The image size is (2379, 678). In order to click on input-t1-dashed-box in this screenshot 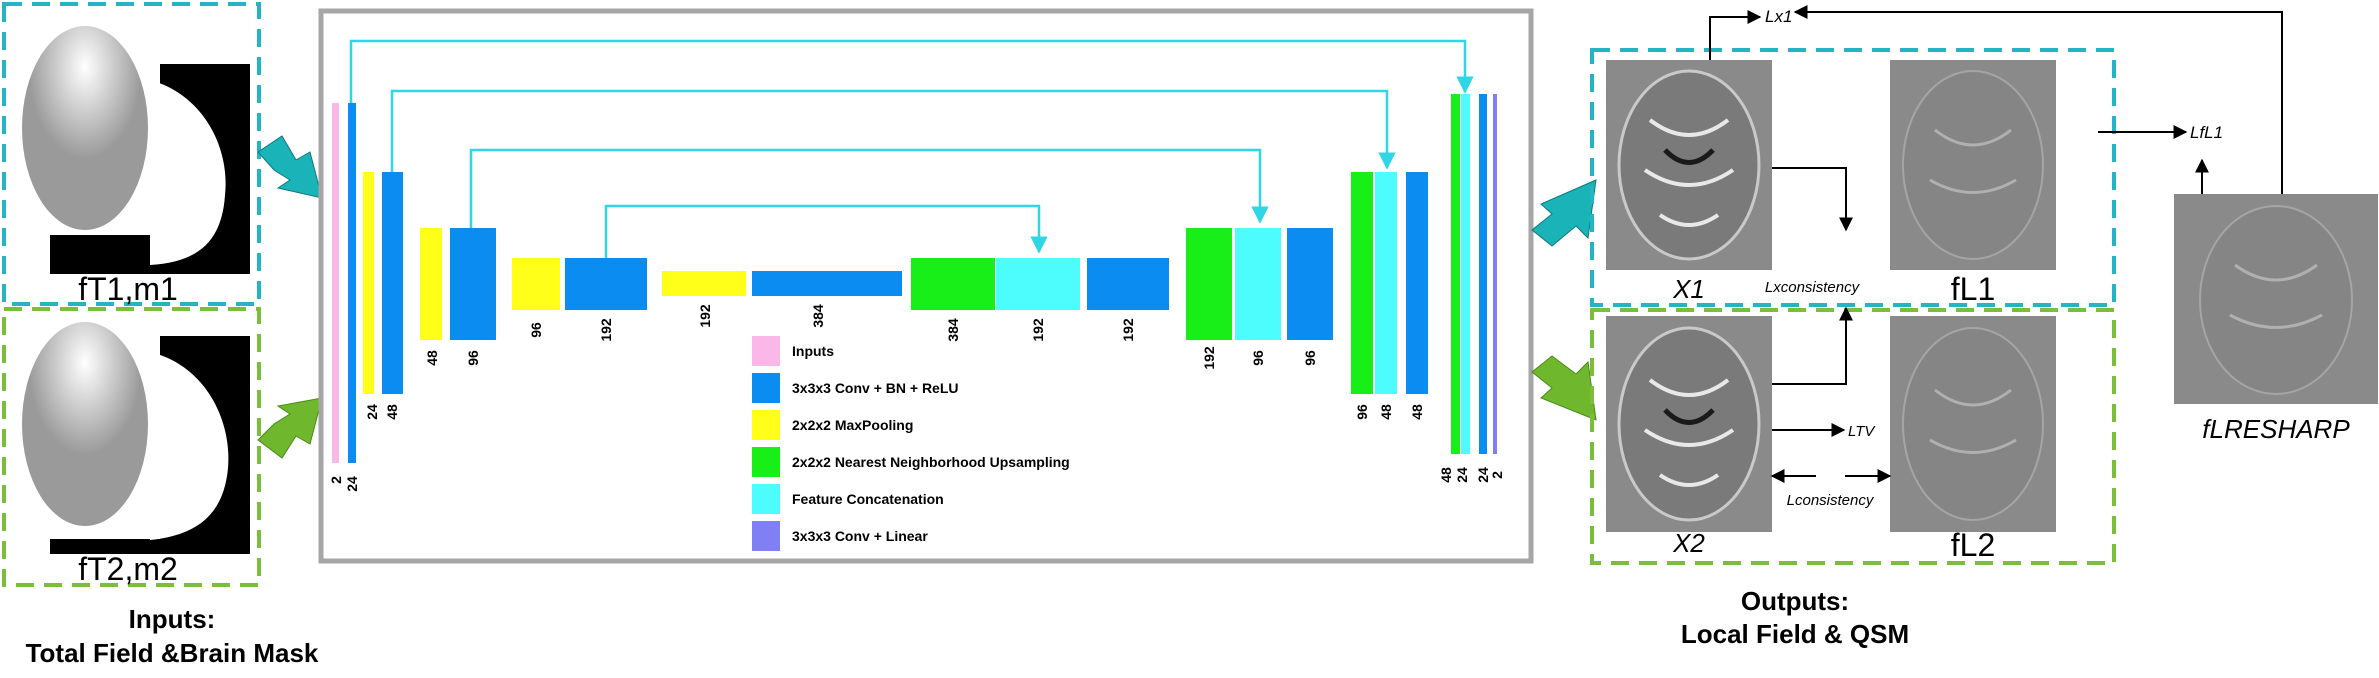, I will do `click(131, 154)`.